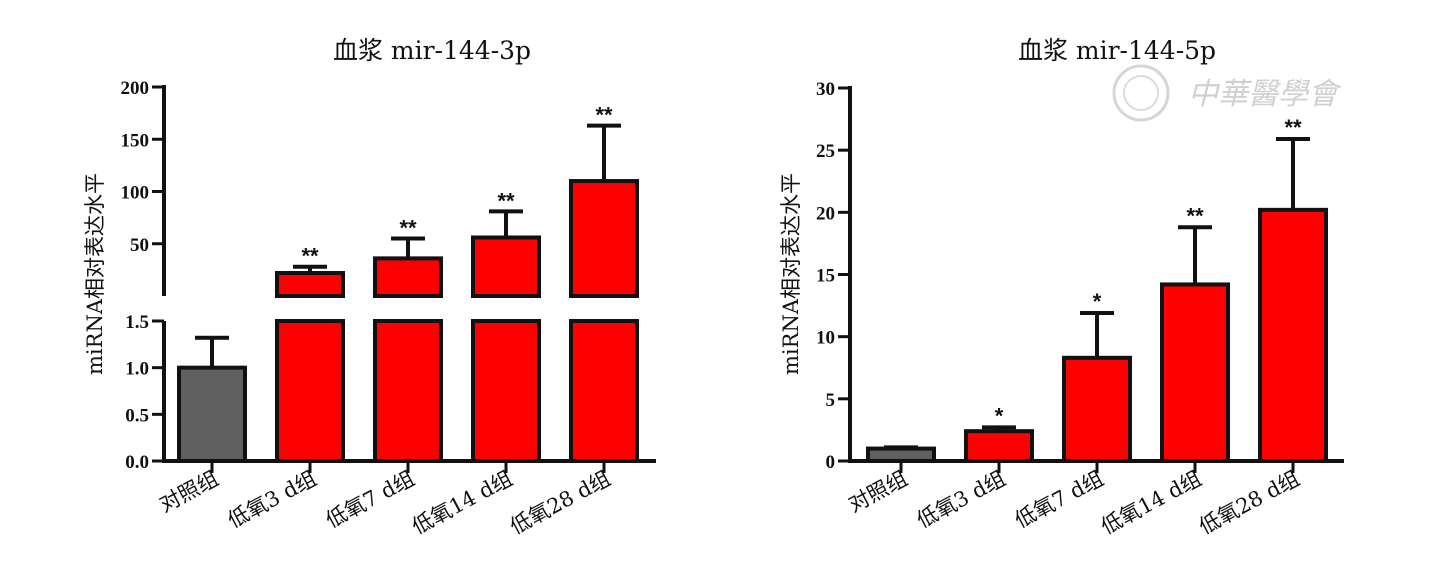 The height and width of the screenshot is (562, 1452). Describe the element at coordinates (831, 462) in the screenshot. I see `chart-2-y-tick-label: 0` at that location.